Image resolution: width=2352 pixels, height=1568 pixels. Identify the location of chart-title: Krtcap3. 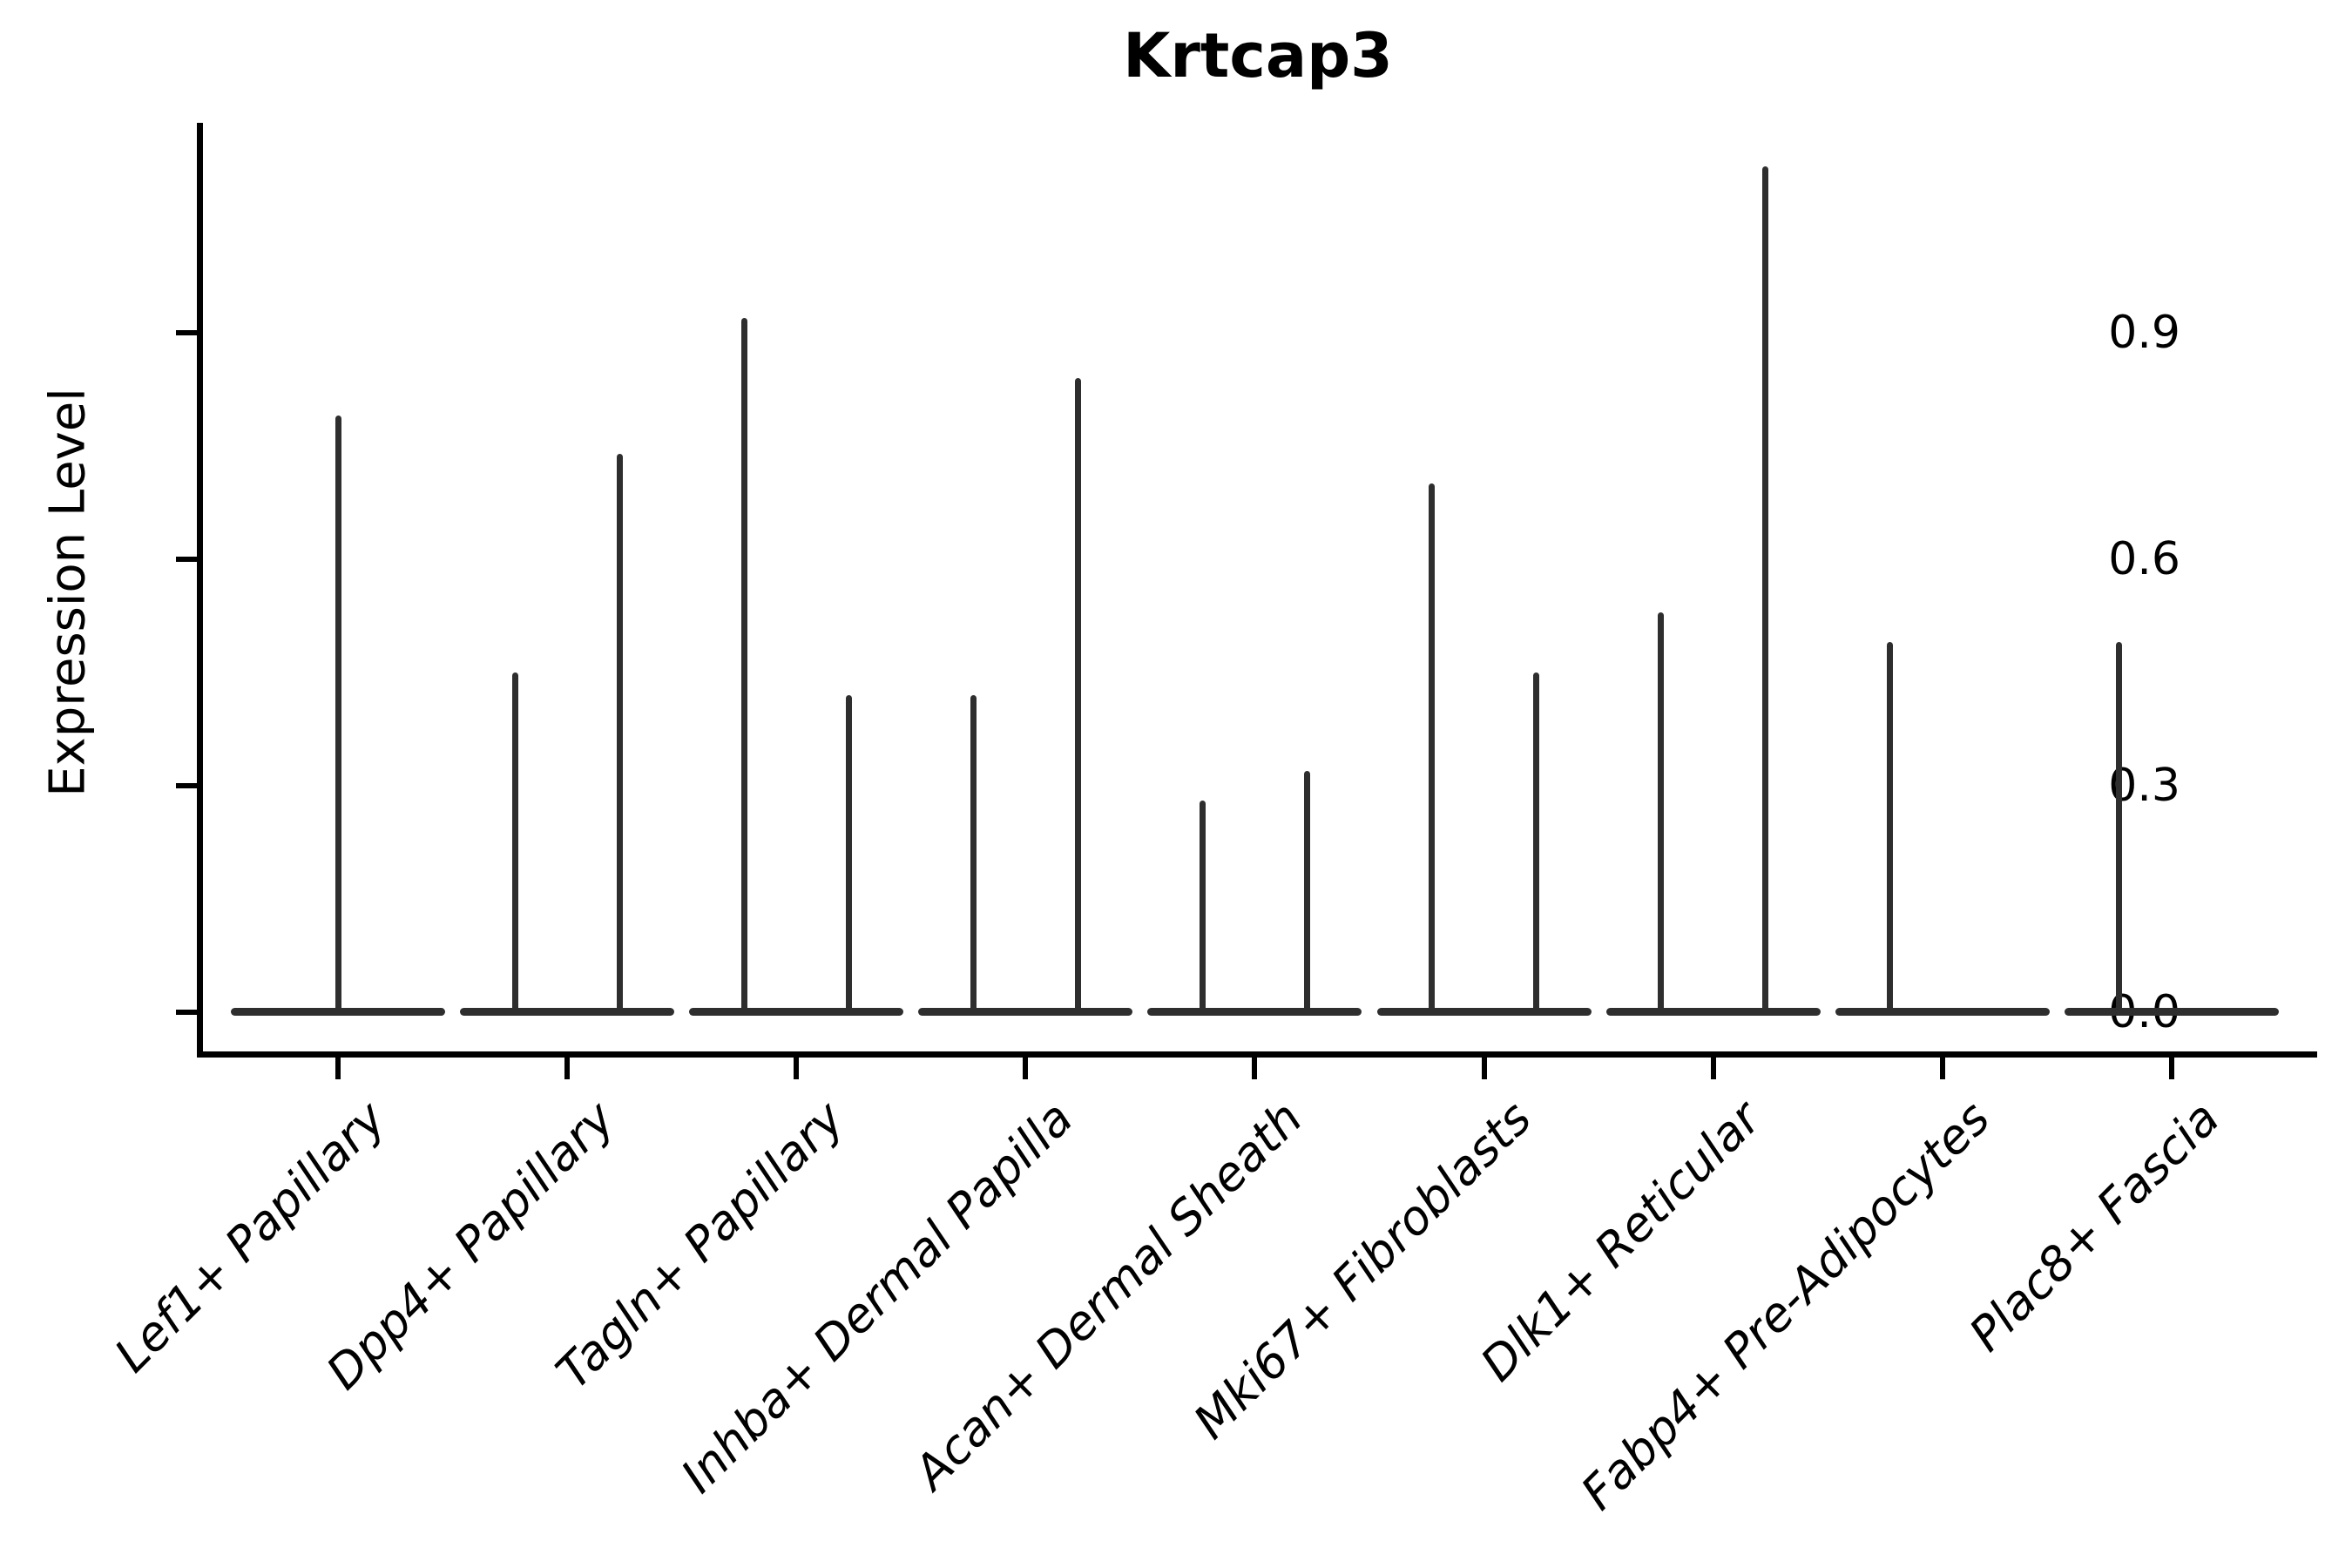
(1258, 56).